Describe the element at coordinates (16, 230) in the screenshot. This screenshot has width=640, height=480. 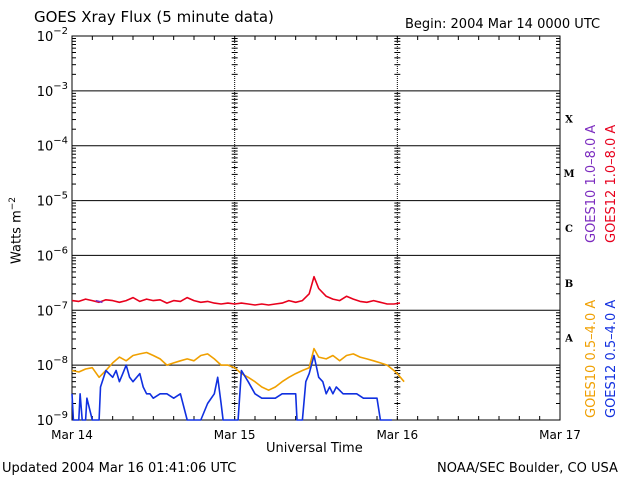
I see `y-axis-label: Watts m−2` at that location.